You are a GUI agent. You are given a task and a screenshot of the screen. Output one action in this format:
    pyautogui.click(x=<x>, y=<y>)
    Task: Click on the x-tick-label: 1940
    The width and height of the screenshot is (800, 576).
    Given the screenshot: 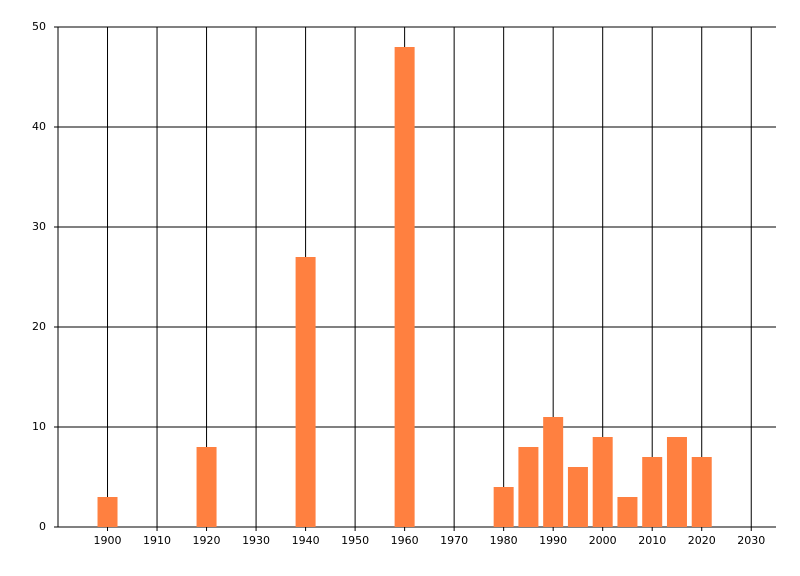 What is the action you would take?
    pyautogui.click(x=306, y=540)
    